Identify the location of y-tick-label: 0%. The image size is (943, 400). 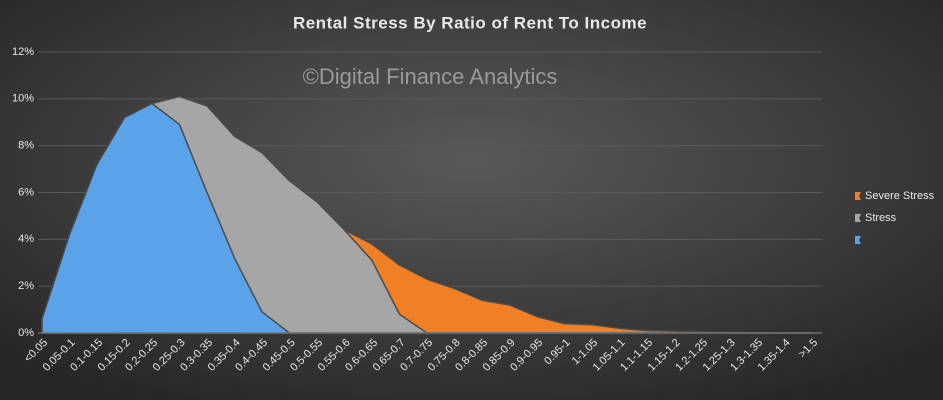
(26, 333).